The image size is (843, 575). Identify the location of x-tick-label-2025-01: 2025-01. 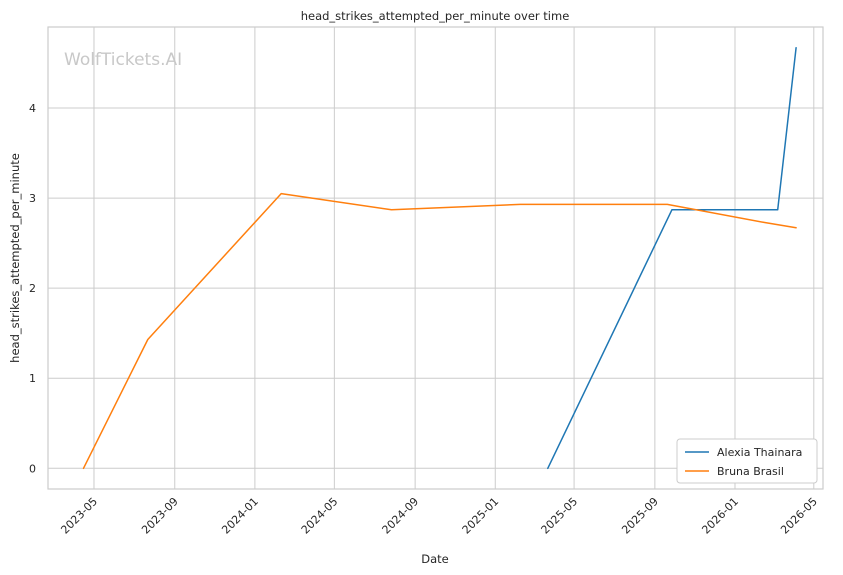
(481, 516).